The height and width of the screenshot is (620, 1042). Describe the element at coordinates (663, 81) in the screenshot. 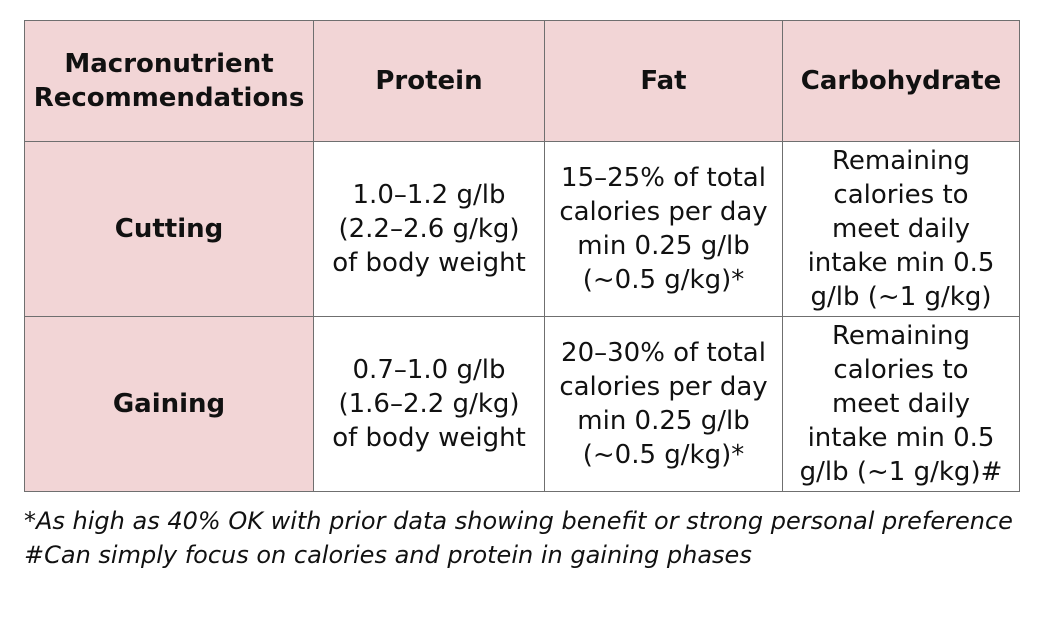

I see `header-fat-cell: Fat` at that location.